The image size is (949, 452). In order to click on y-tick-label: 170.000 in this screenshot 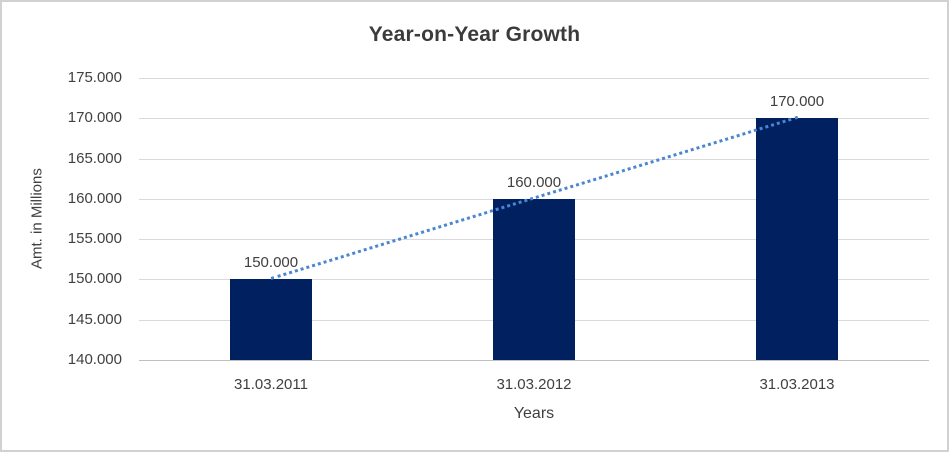, I will do `click(94, 117)`.